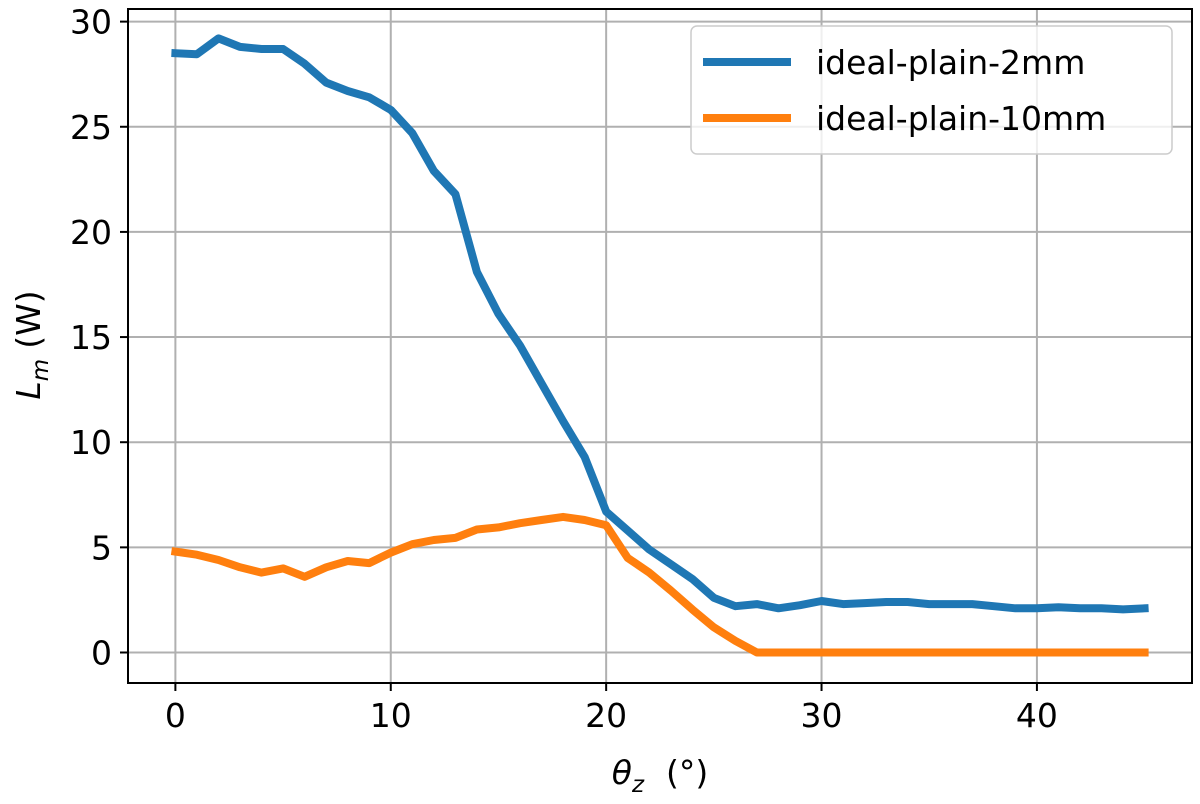 This screenshot has height=804, width=1200. What do you see at coordinates (91, 127) in the screenshot?
I see `y-tick-label: 25` at bounding box center [91, 127].